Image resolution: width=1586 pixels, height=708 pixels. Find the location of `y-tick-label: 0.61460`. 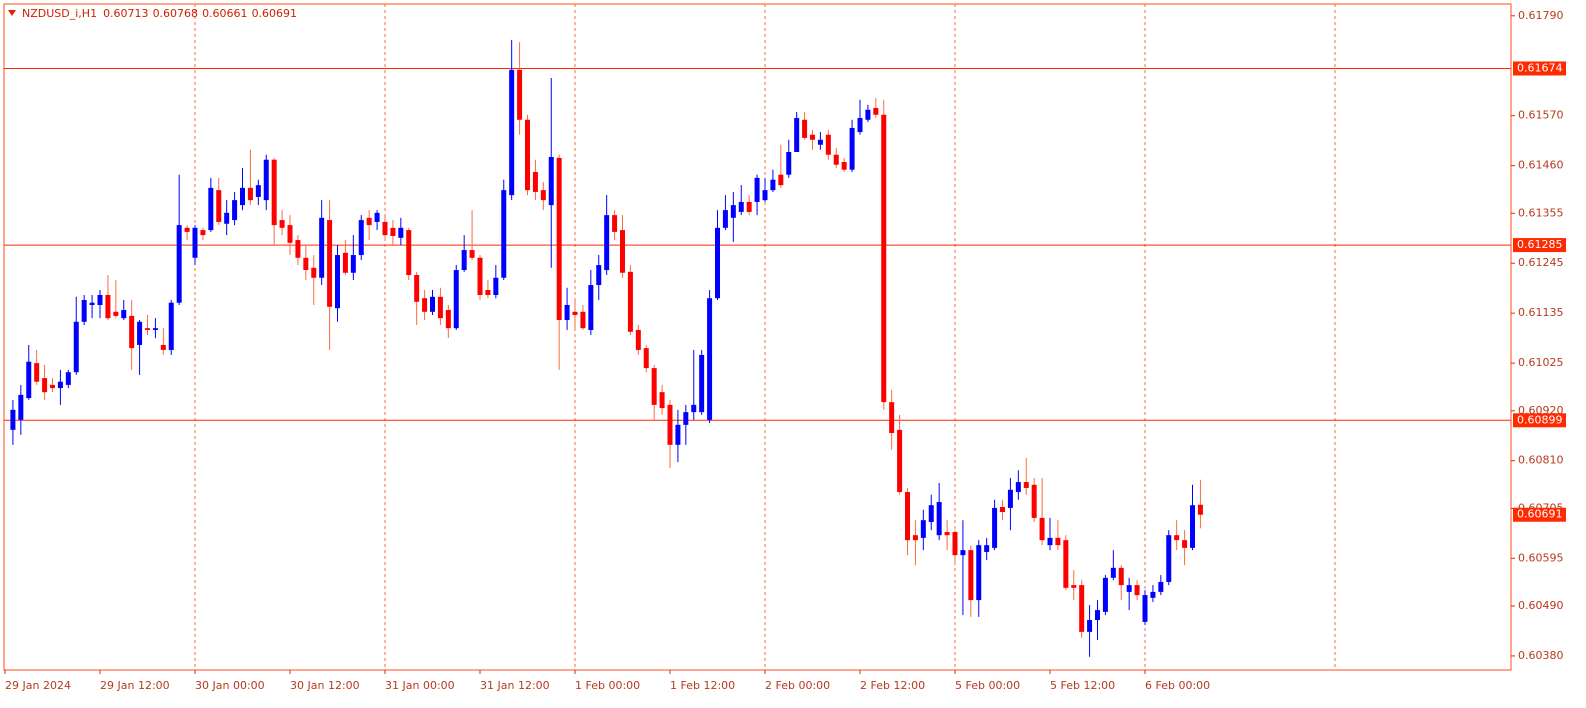

y-tick-label: 0.61460 is located at coordinates (1541, 165).